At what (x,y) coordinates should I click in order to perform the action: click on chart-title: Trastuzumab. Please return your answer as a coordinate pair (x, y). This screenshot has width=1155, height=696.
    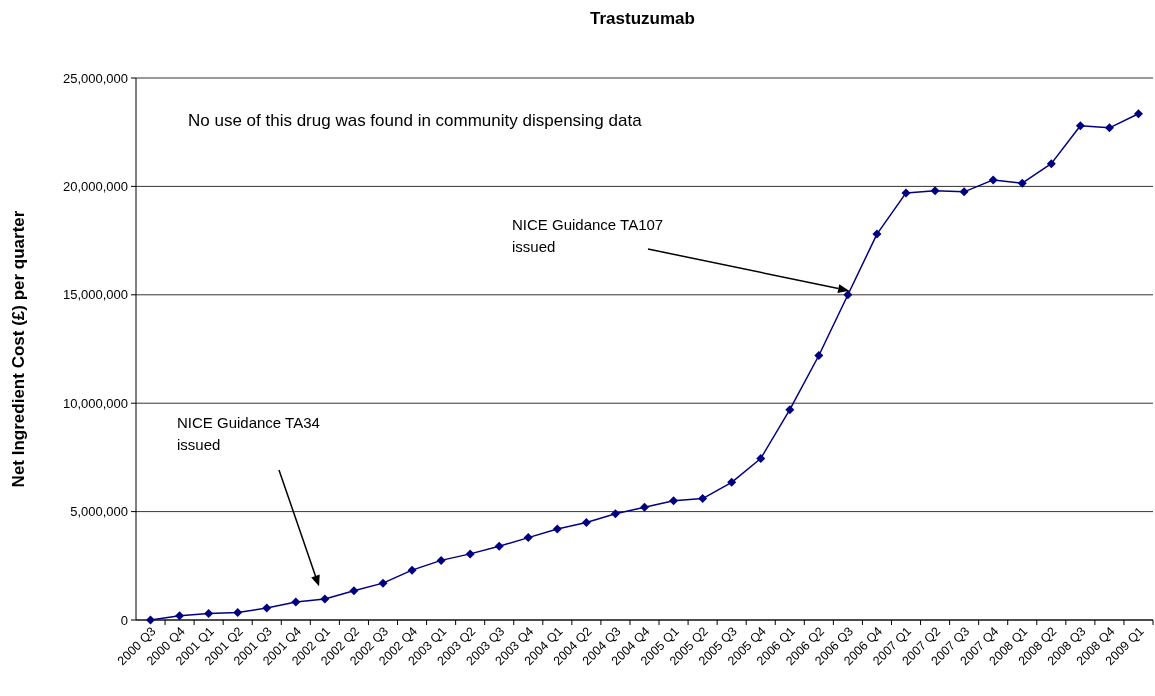
    Looking at the image, I should click on (642, 18).